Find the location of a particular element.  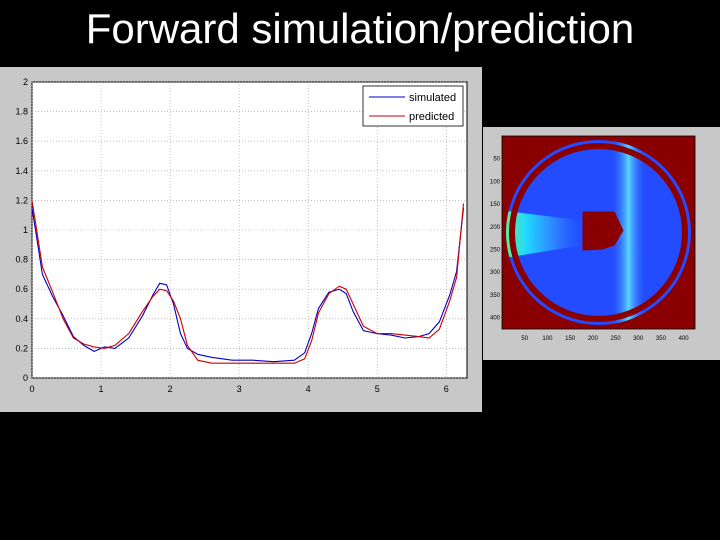

y-tick-label: 1.2 is located at coordinates (21, 200).